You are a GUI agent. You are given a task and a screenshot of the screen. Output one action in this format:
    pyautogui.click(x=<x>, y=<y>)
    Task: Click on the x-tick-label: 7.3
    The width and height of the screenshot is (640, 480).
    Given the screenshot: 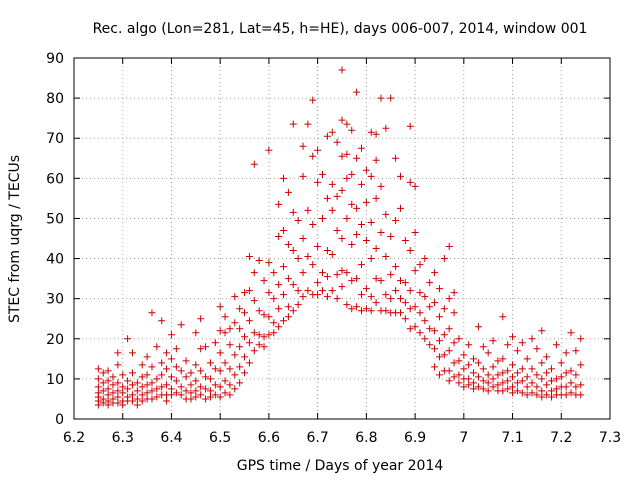 What is the action you would take?
    pyautogui.click(x=610, y=438)
    